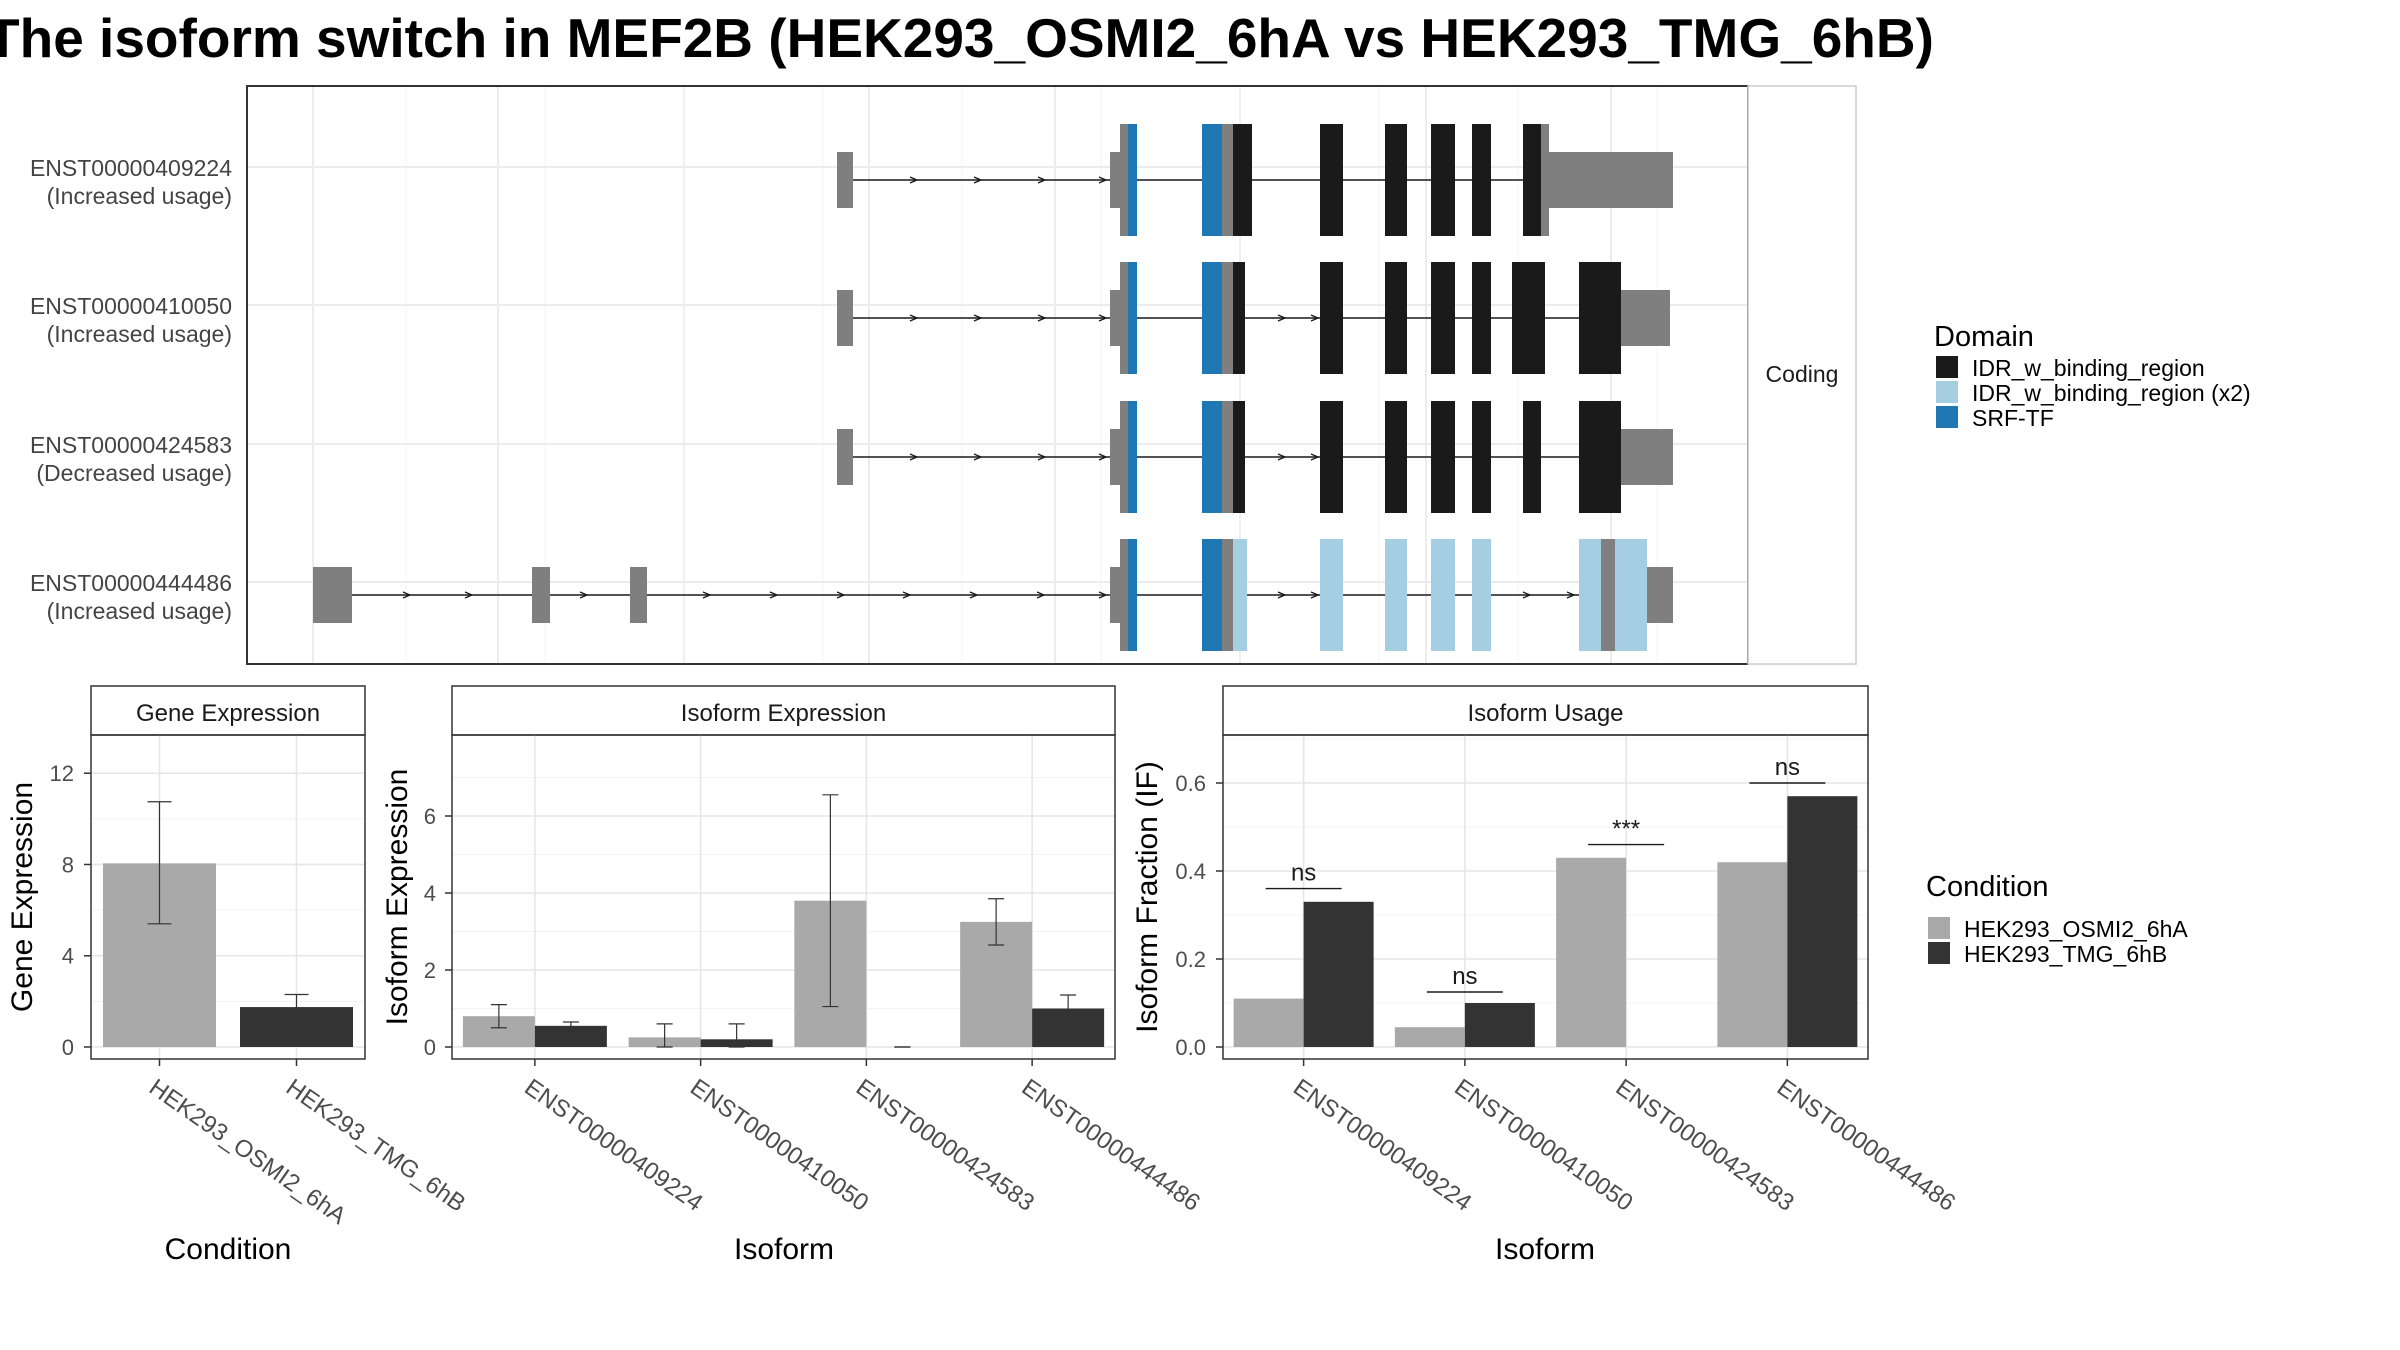 Image resolution: width=2400 pixels, height=1350 pixels. What do you see at coordinates (1190, 871) in the screenshot?
I see `y-tick-label: 0.4` at bounding box center [1190, 871].